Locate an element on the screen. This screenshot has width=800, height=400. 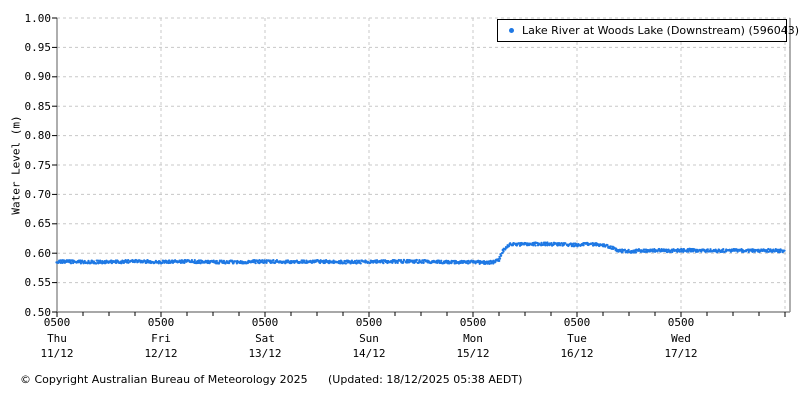
x-tick-label-date: 15/12 is located at coordinates (473, 353).